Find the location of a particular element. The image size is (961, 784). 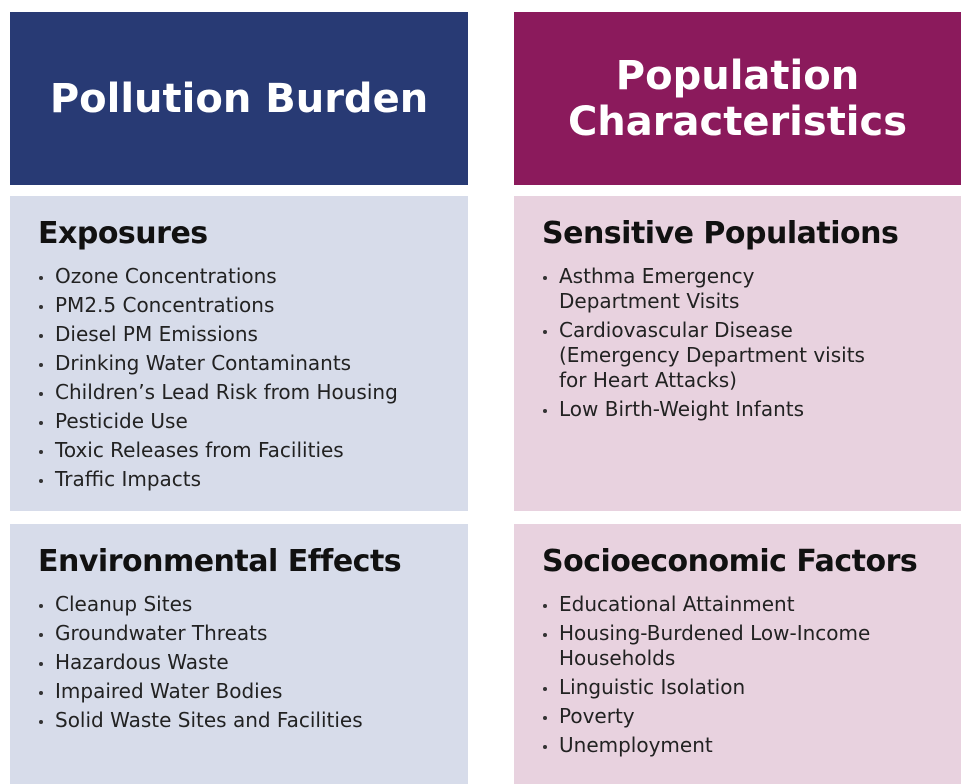

list-item: Children’s Lead Risk from Housing is located at coordinates (253, 392).